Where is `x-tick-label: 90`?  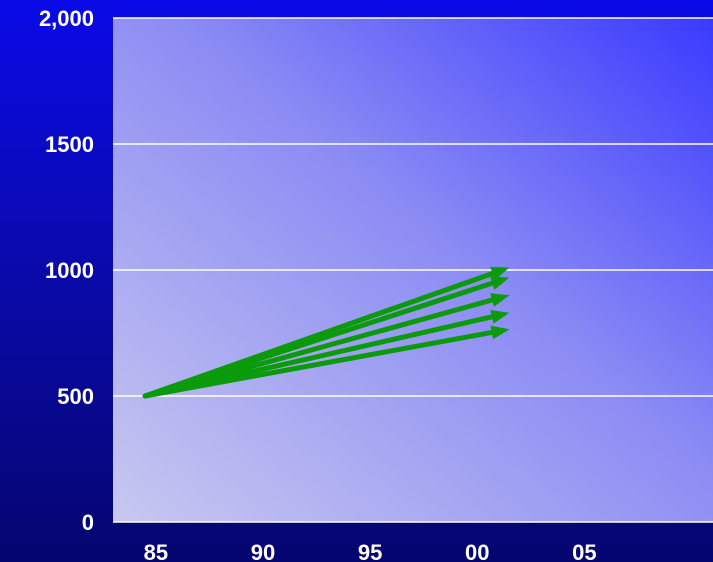 x-tick-label: 90 is located at coordinates (263, 551).